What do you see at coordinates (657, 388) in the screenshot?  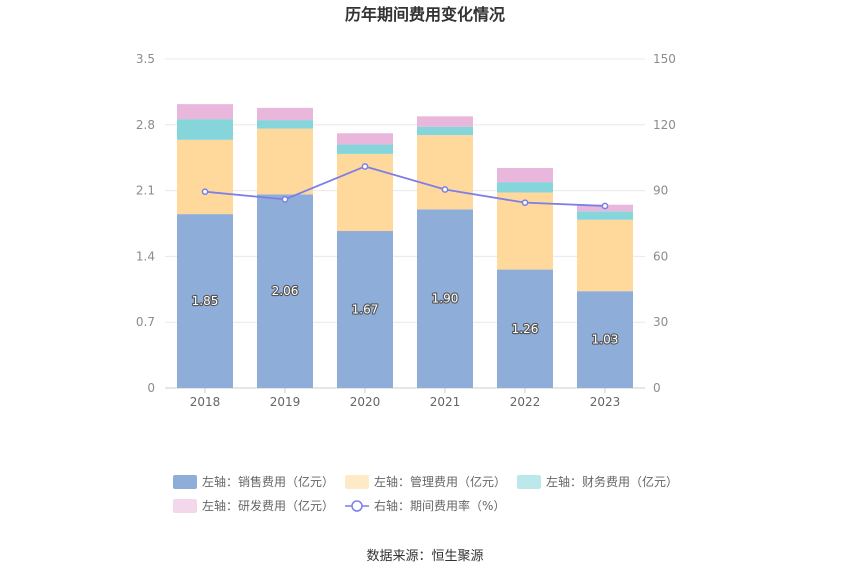 I see `right-tick-label: 0` at bounding box center [657, 388].